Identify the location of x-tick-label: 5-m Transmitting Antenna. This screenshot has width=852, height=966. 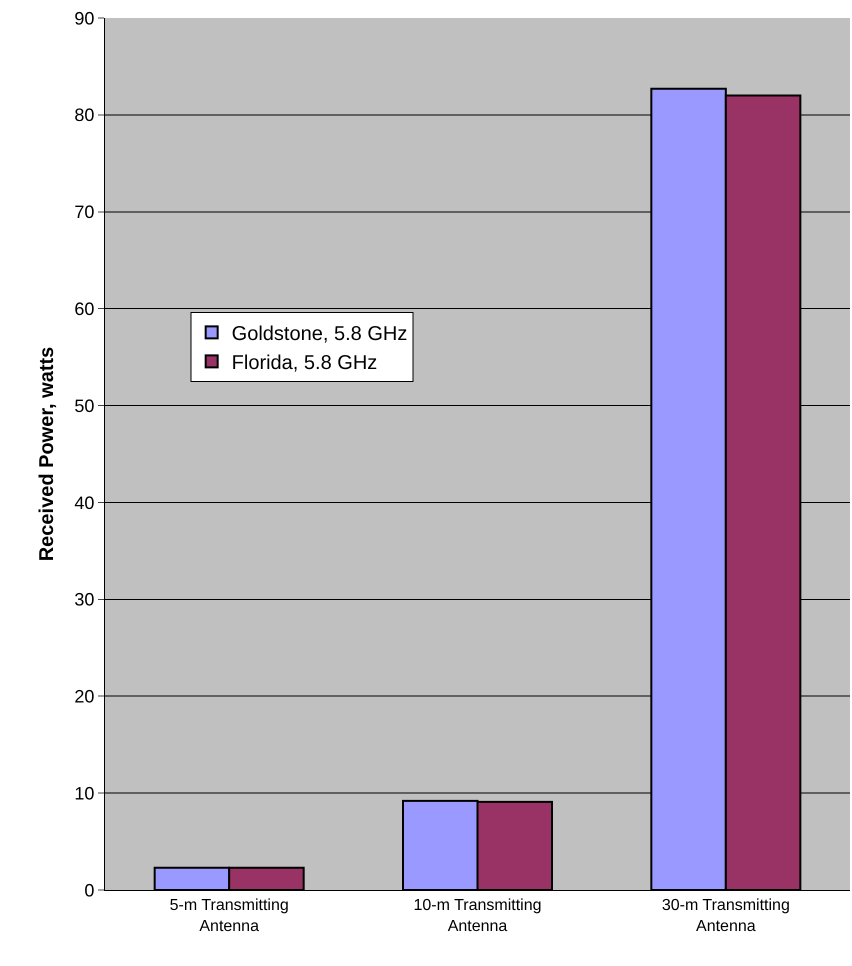
(229, 916).